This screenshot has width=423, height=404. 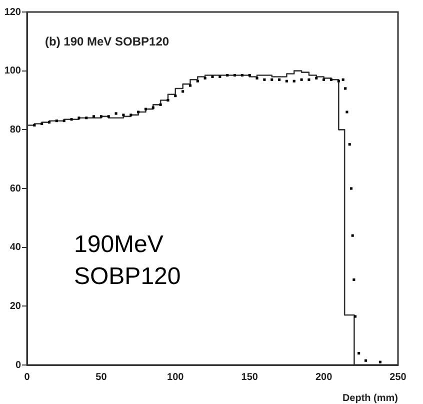 What do you see at coordinates (175, 377) in the screenshot?
I see `x-tick-label: 100` at bounding box center [175, 377].